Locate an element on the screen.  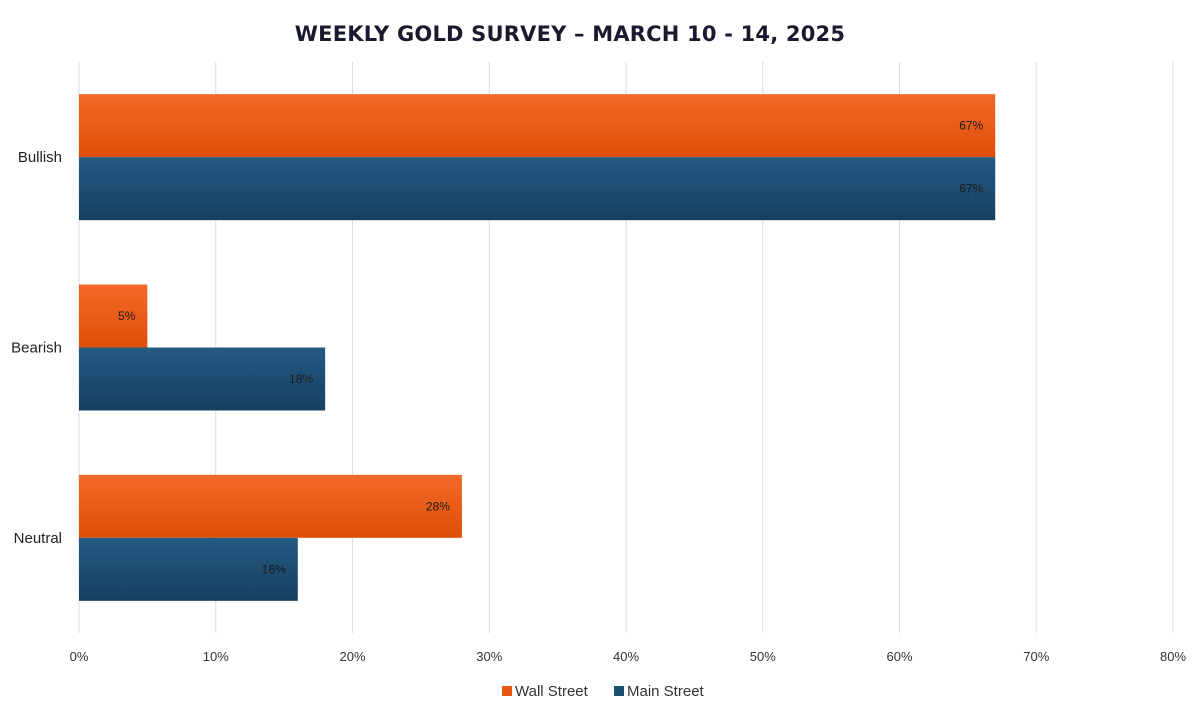
x-tick-label: 50% is located at coordinates (763, 656).